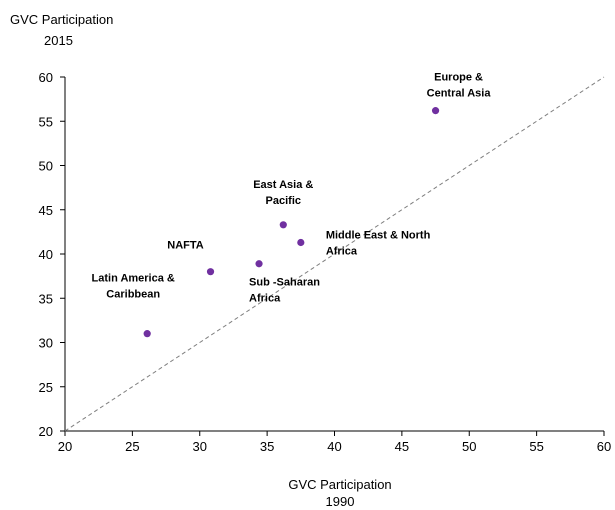 This screenshot has width=615, height=510. Describe the element at coordinates (334, 446) in the screenshot. I see `x-tick-label: 40` at that location.